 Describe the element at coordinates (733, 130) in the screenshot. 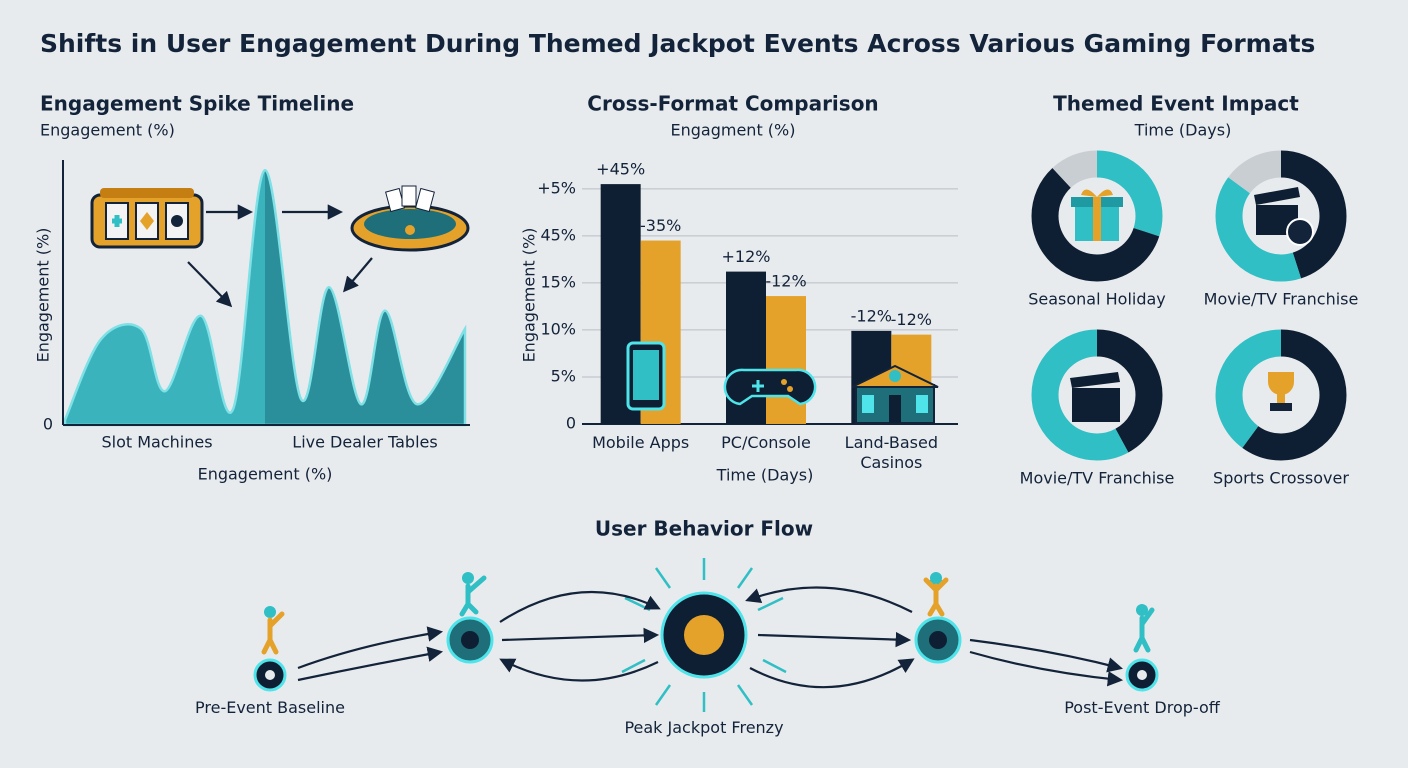

I see `chart-subtitle: Engagment (%)` at that location.